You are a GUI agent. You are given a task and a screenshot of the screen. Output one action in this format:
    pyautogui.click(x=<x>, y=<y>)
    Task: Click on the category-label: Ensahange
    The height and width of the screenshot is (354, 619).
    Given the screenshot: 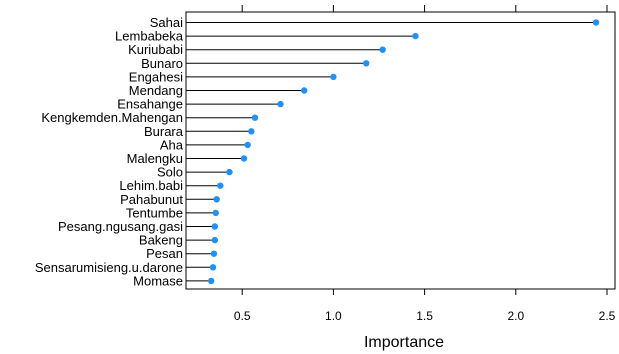 What is the action you would take?
    pyautogui.click(x=150, y=104)
    